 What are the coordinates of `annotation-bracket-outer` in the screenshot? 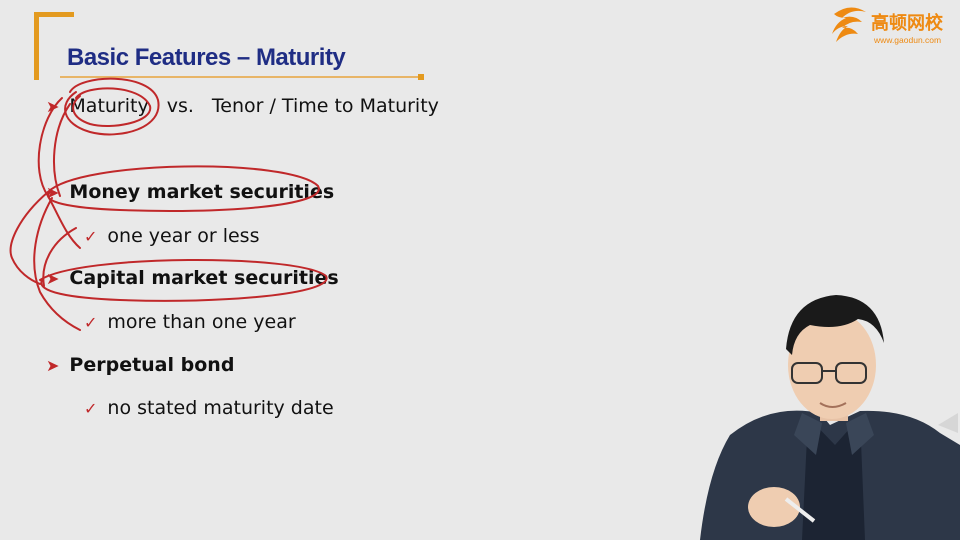 It's located at (59, 173).